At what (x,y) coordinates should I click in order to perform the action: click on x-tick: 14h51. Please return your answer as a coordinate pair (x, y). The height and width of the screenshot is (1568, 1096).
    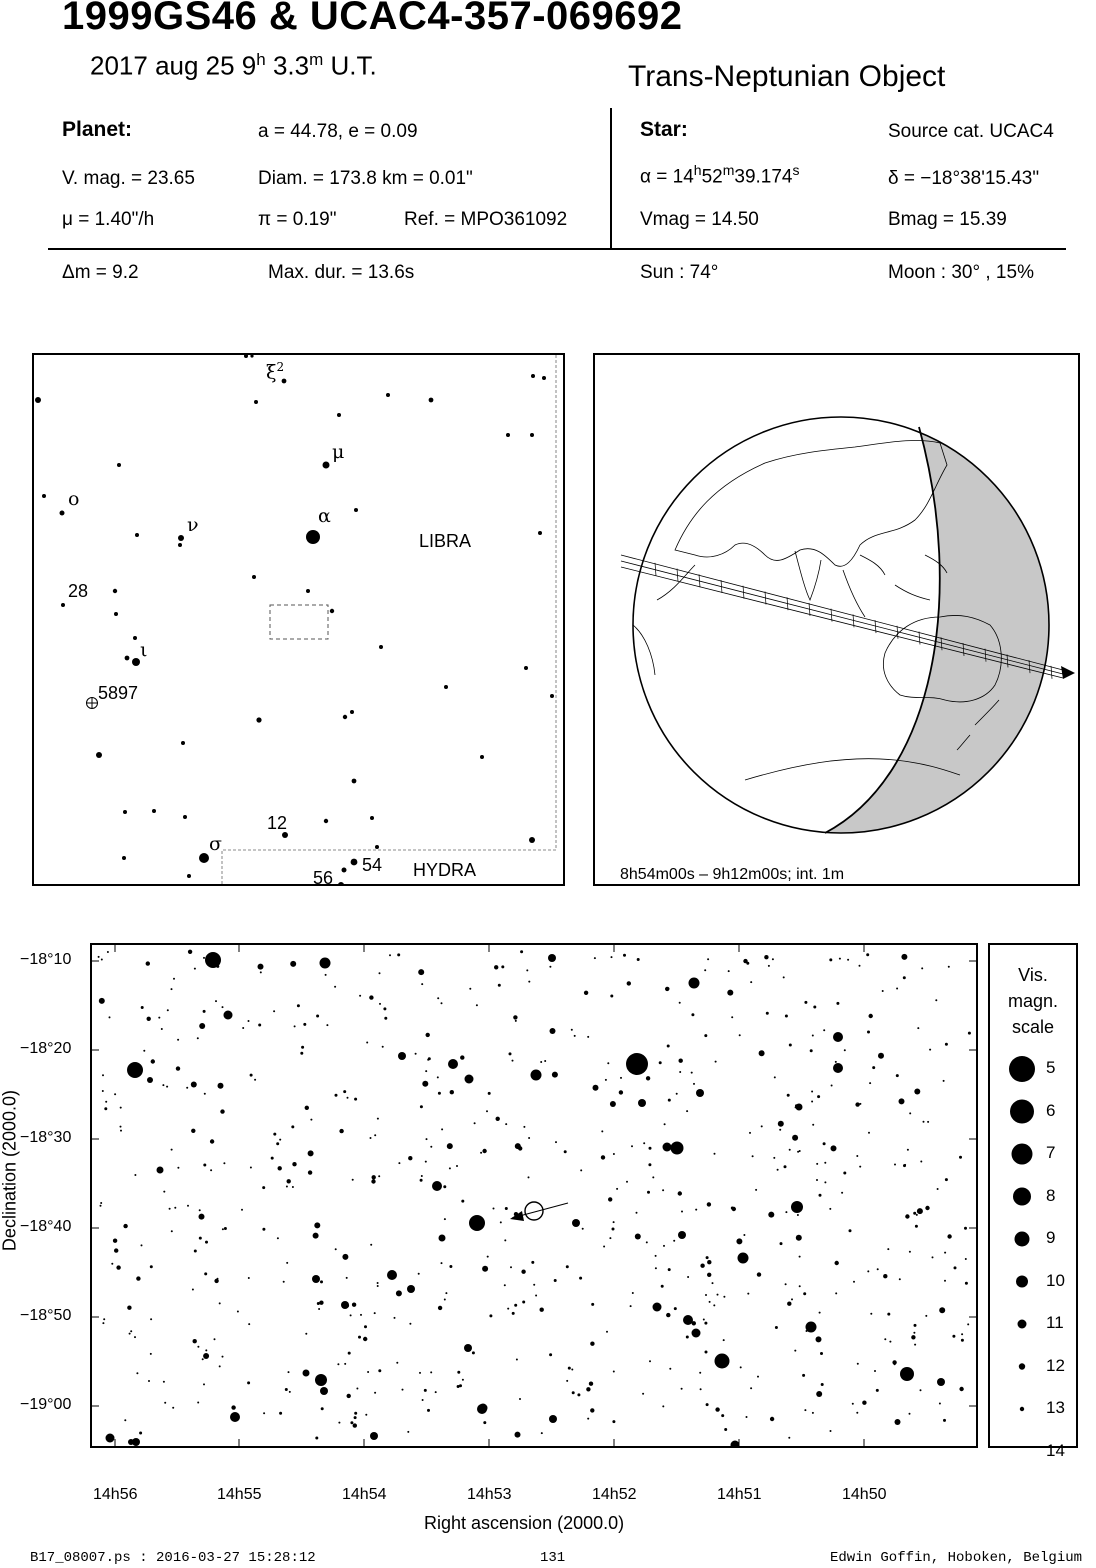
    Looking at the image, I should click on (739, 1494).